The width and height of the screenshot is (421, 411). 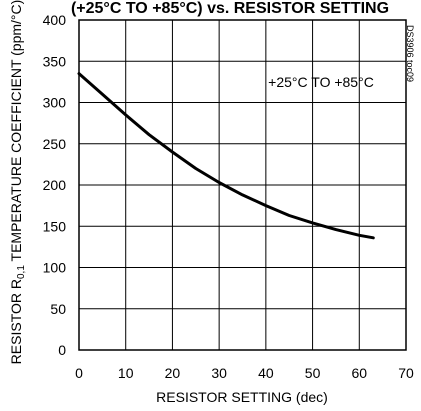 What do you see at coordinates (266, 373) in the screenshot?
I see `x-tick-label: 40` at bounding box center [266, 373].